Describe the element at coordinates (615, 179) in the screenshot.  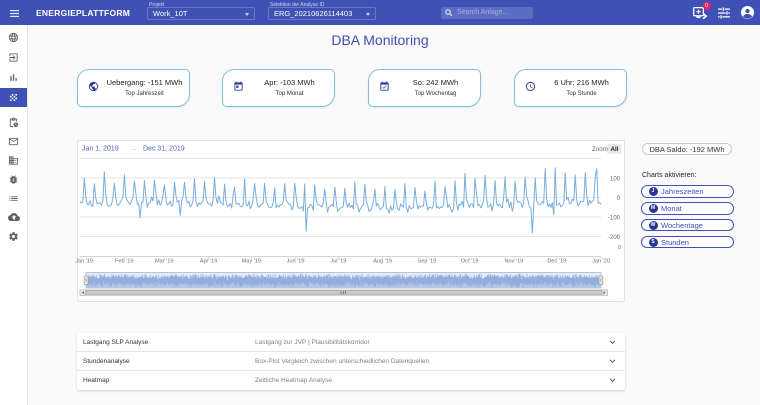
I see `svg-text: 100` at that location.